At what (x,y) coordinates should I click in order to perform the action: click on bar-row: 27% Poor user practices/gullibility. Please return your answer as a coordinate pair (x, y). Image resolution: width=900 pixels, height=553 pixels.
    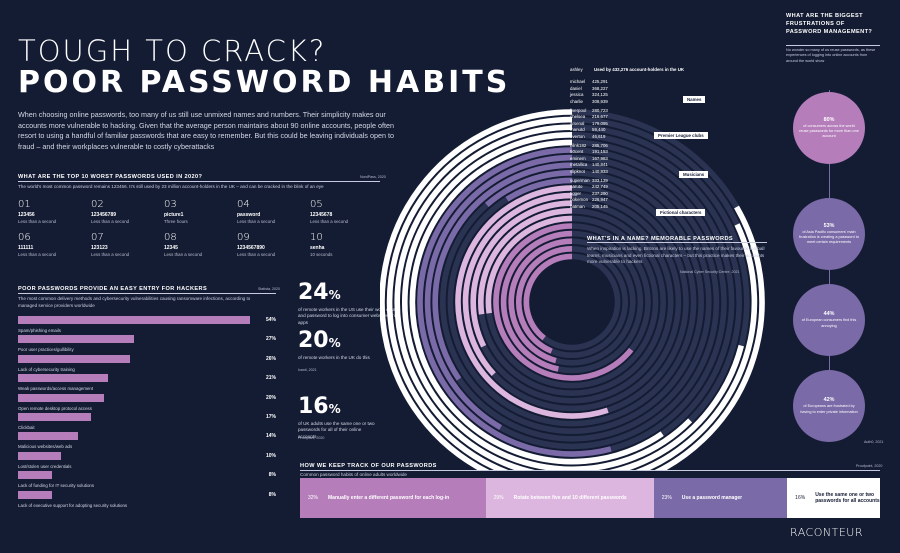
    Looking at the image, I should click on (147, 346).